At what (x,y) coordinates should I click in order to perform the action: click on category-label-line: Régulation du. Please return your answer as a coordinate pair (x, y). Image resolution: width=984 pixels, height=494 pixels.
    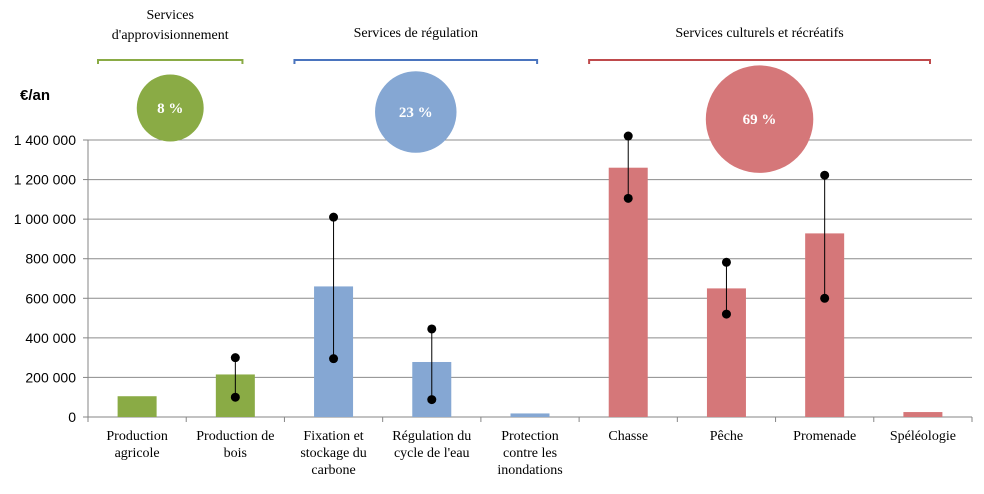
    Looking at the image, I should click on (431, 436).